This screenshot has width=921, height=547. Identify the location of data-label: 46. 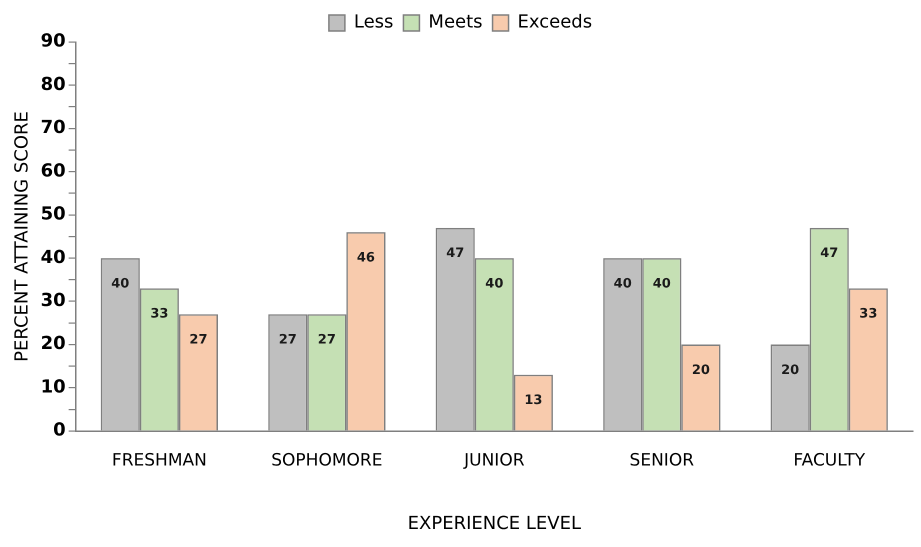
(365, 258).